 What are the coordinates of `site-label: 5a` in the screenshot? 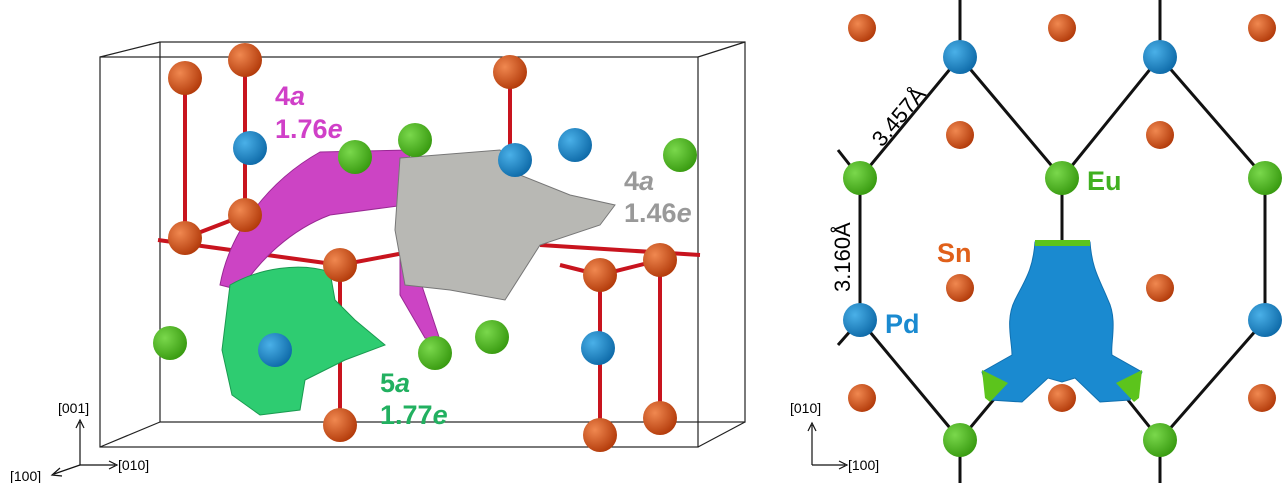 It's located at (395, 383).